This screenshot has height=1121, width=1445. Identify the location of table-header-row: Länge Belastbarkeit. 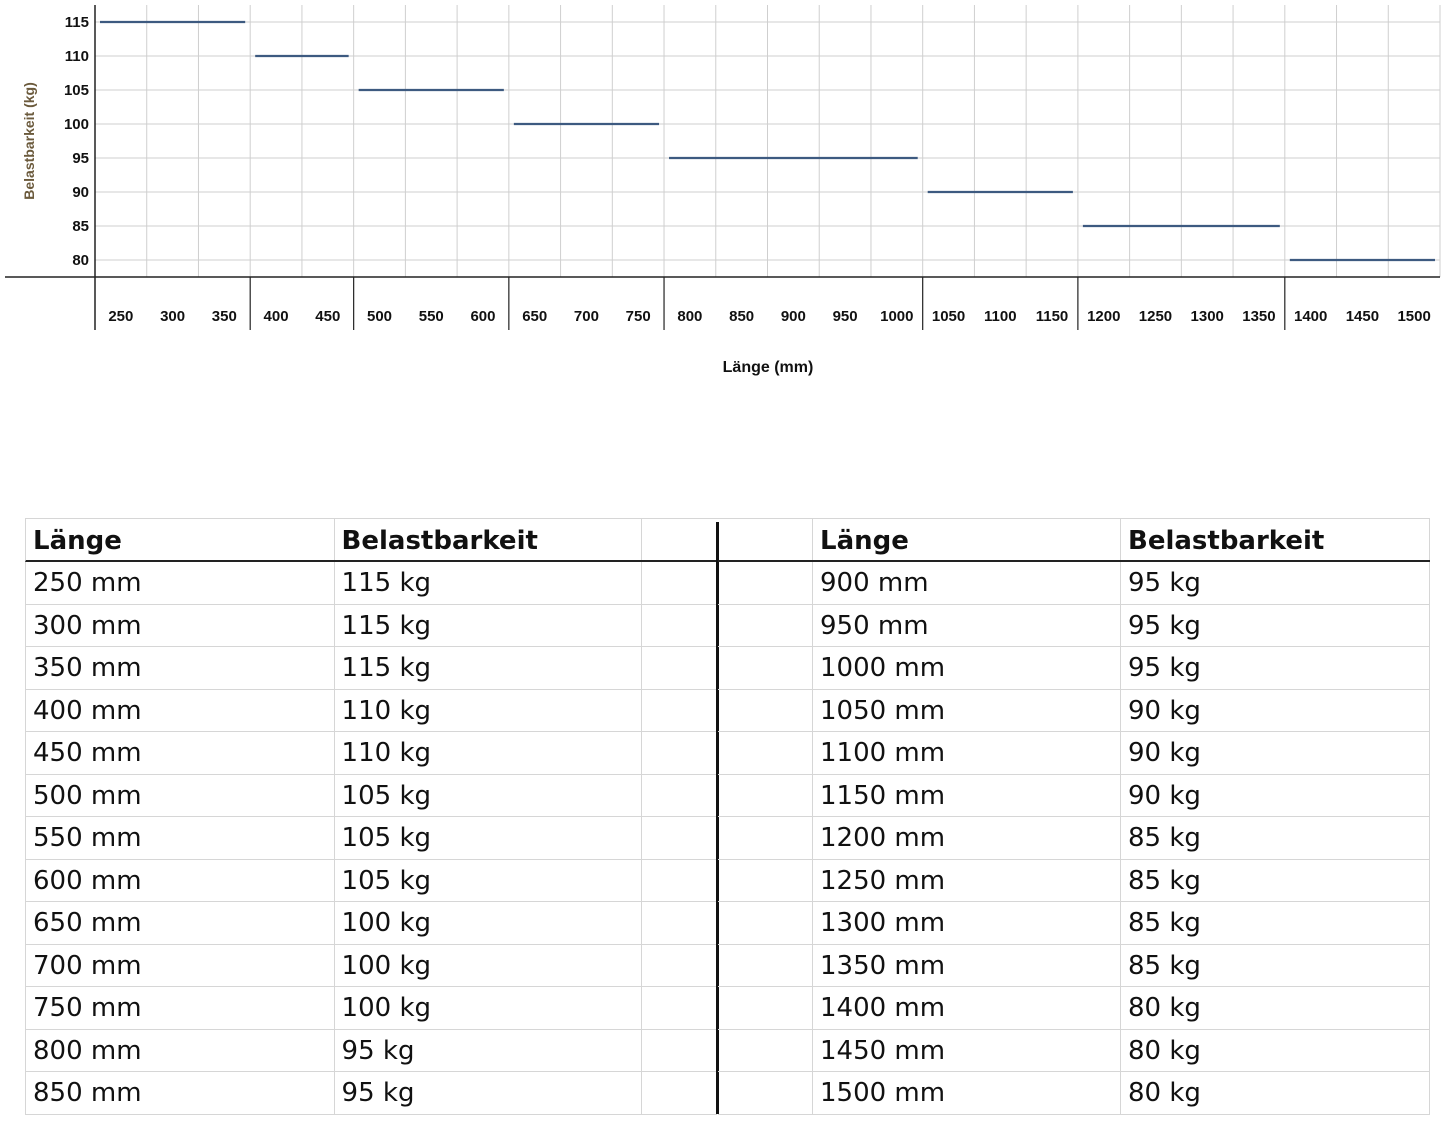
(371, 540).